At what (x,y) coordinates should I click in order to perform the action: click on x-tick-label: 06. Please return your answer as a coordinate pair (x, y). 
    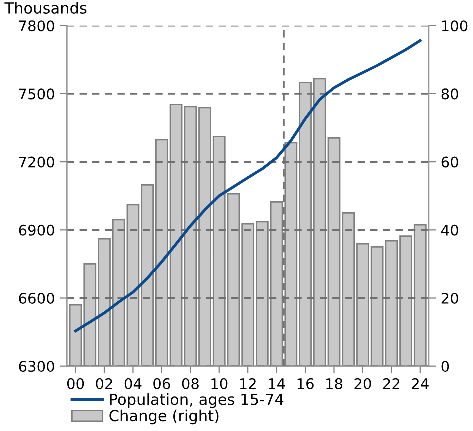
    Looking at the image, I should click on (162, 384).